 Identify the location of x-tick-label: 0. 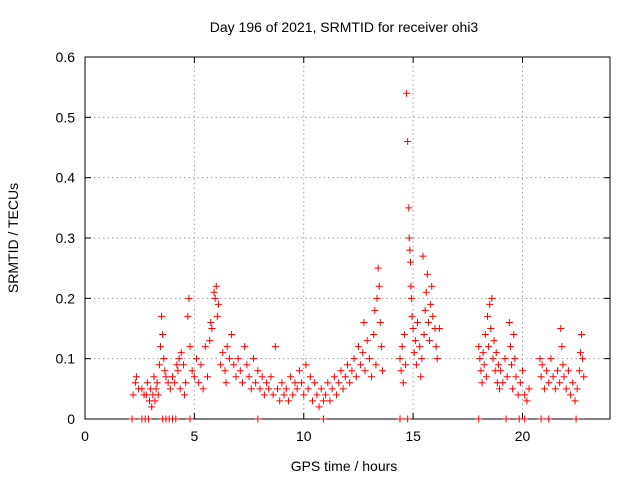
(85, 436).